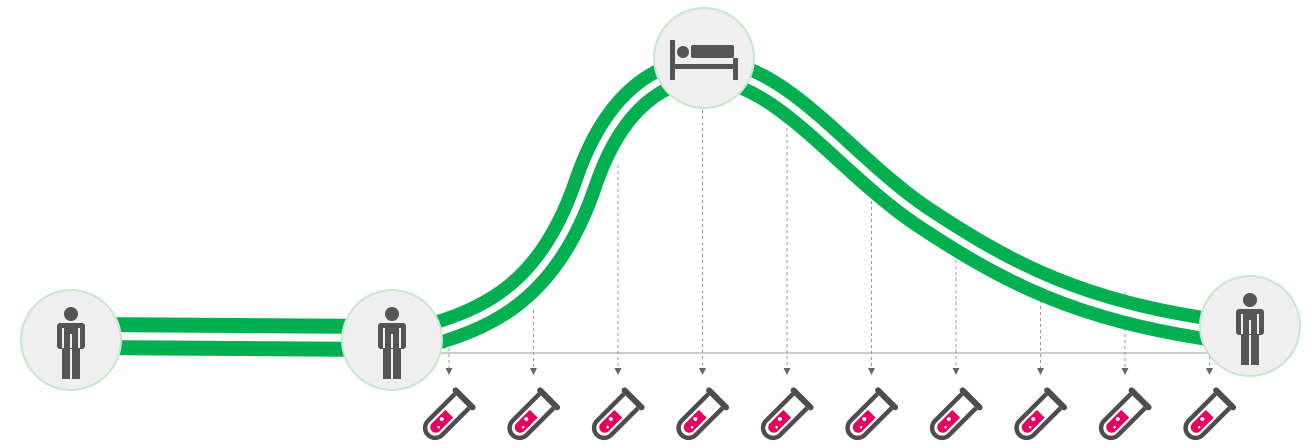  Describe the element at coordinates (829, 414) in the screenshot. I see `sample-tubes-row` at that location.